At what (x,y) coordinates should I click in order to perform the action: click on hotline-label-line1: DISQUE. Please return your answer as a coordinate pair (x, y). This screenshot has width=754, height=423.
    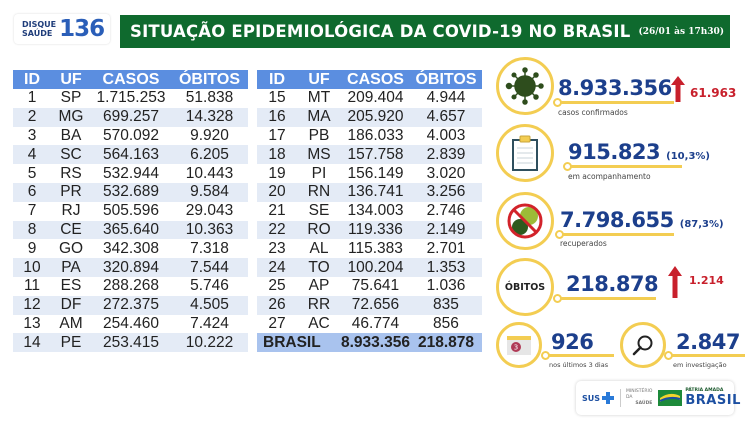
    Looking at the image, I should click on (39, 24).